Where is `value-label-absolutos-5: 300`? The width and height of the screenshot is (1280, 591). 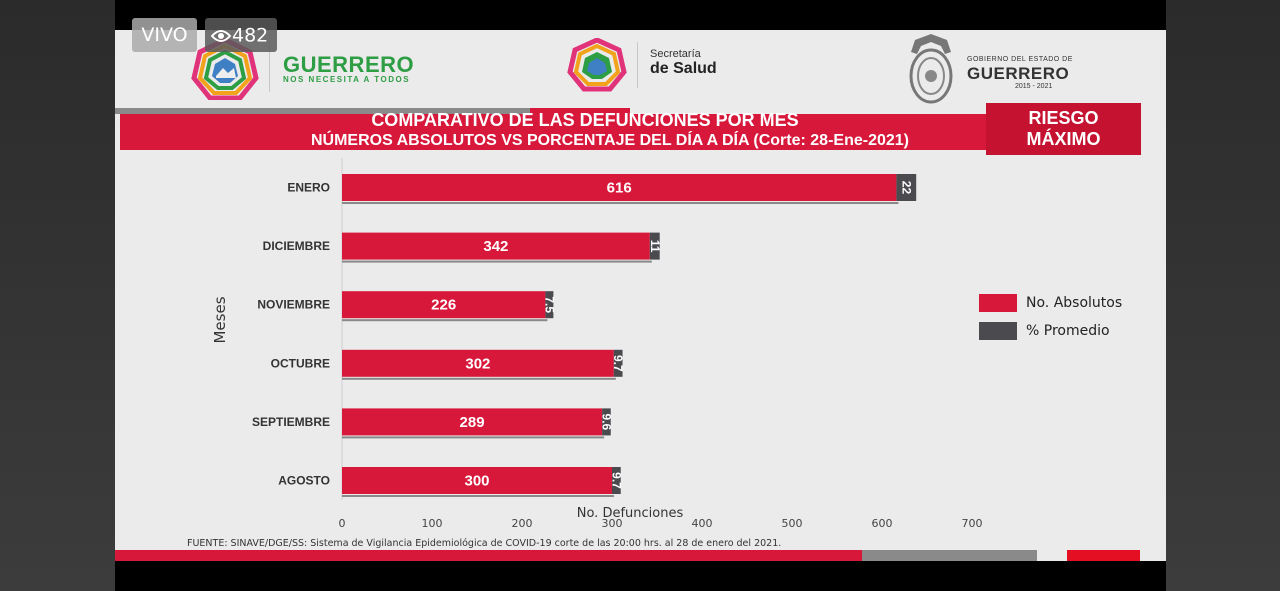 value-label-absolutos-5: 300 is located at coordinates (476, 481).